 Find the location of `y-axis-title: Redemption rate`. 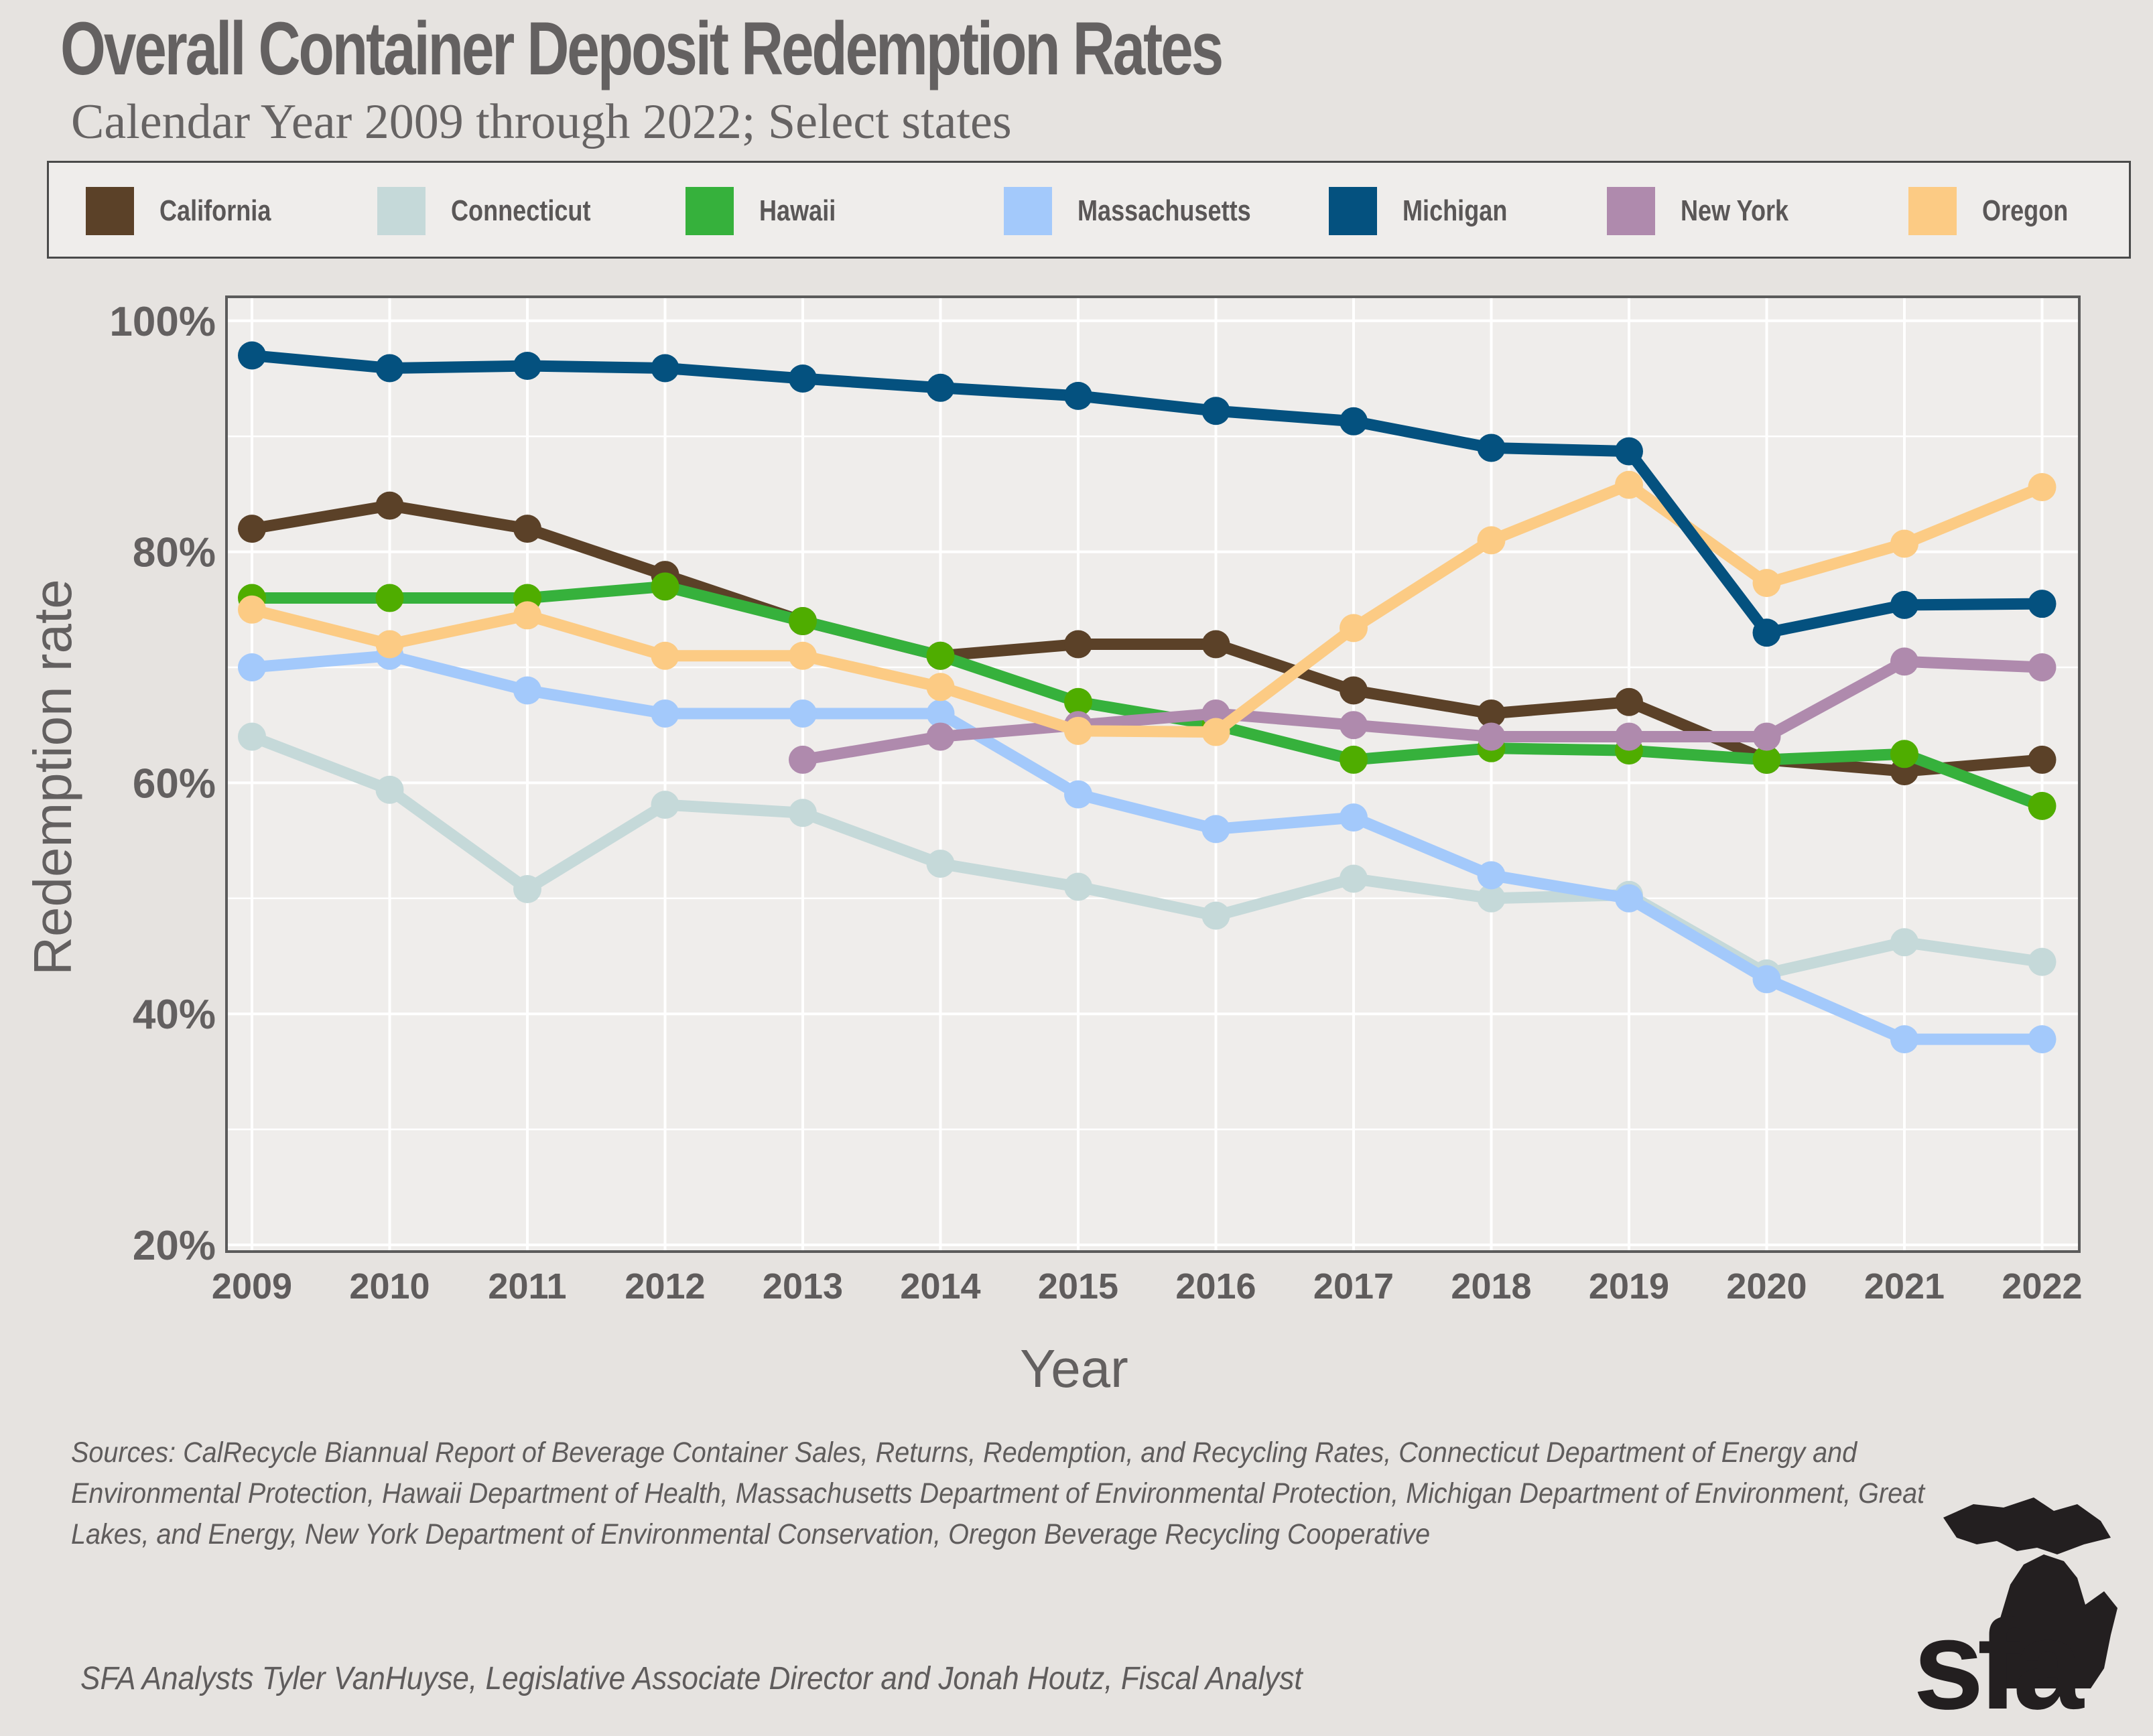

y-axis-title: Redemption rate is located at coordinates (53, 777).